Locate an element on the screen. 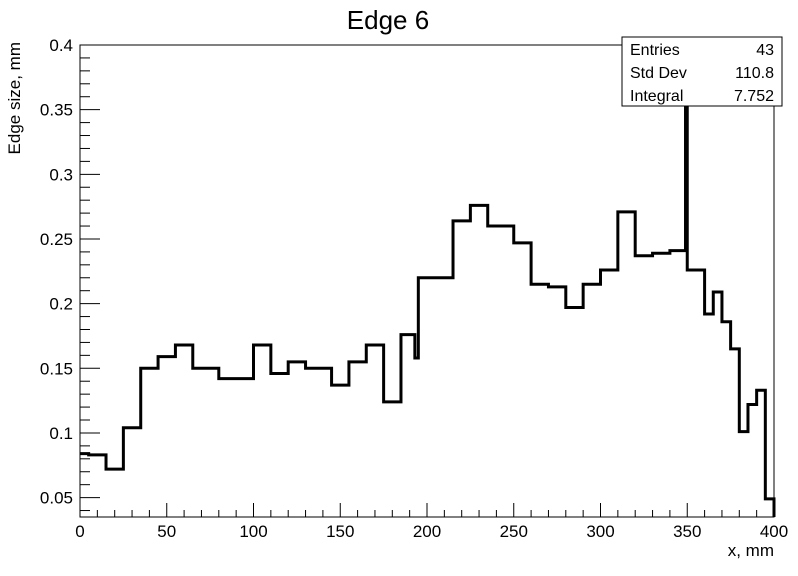 The height and width of the screenshot is (576, 798). y-tick-label: 0.15 is located at coordinates (56, 368).